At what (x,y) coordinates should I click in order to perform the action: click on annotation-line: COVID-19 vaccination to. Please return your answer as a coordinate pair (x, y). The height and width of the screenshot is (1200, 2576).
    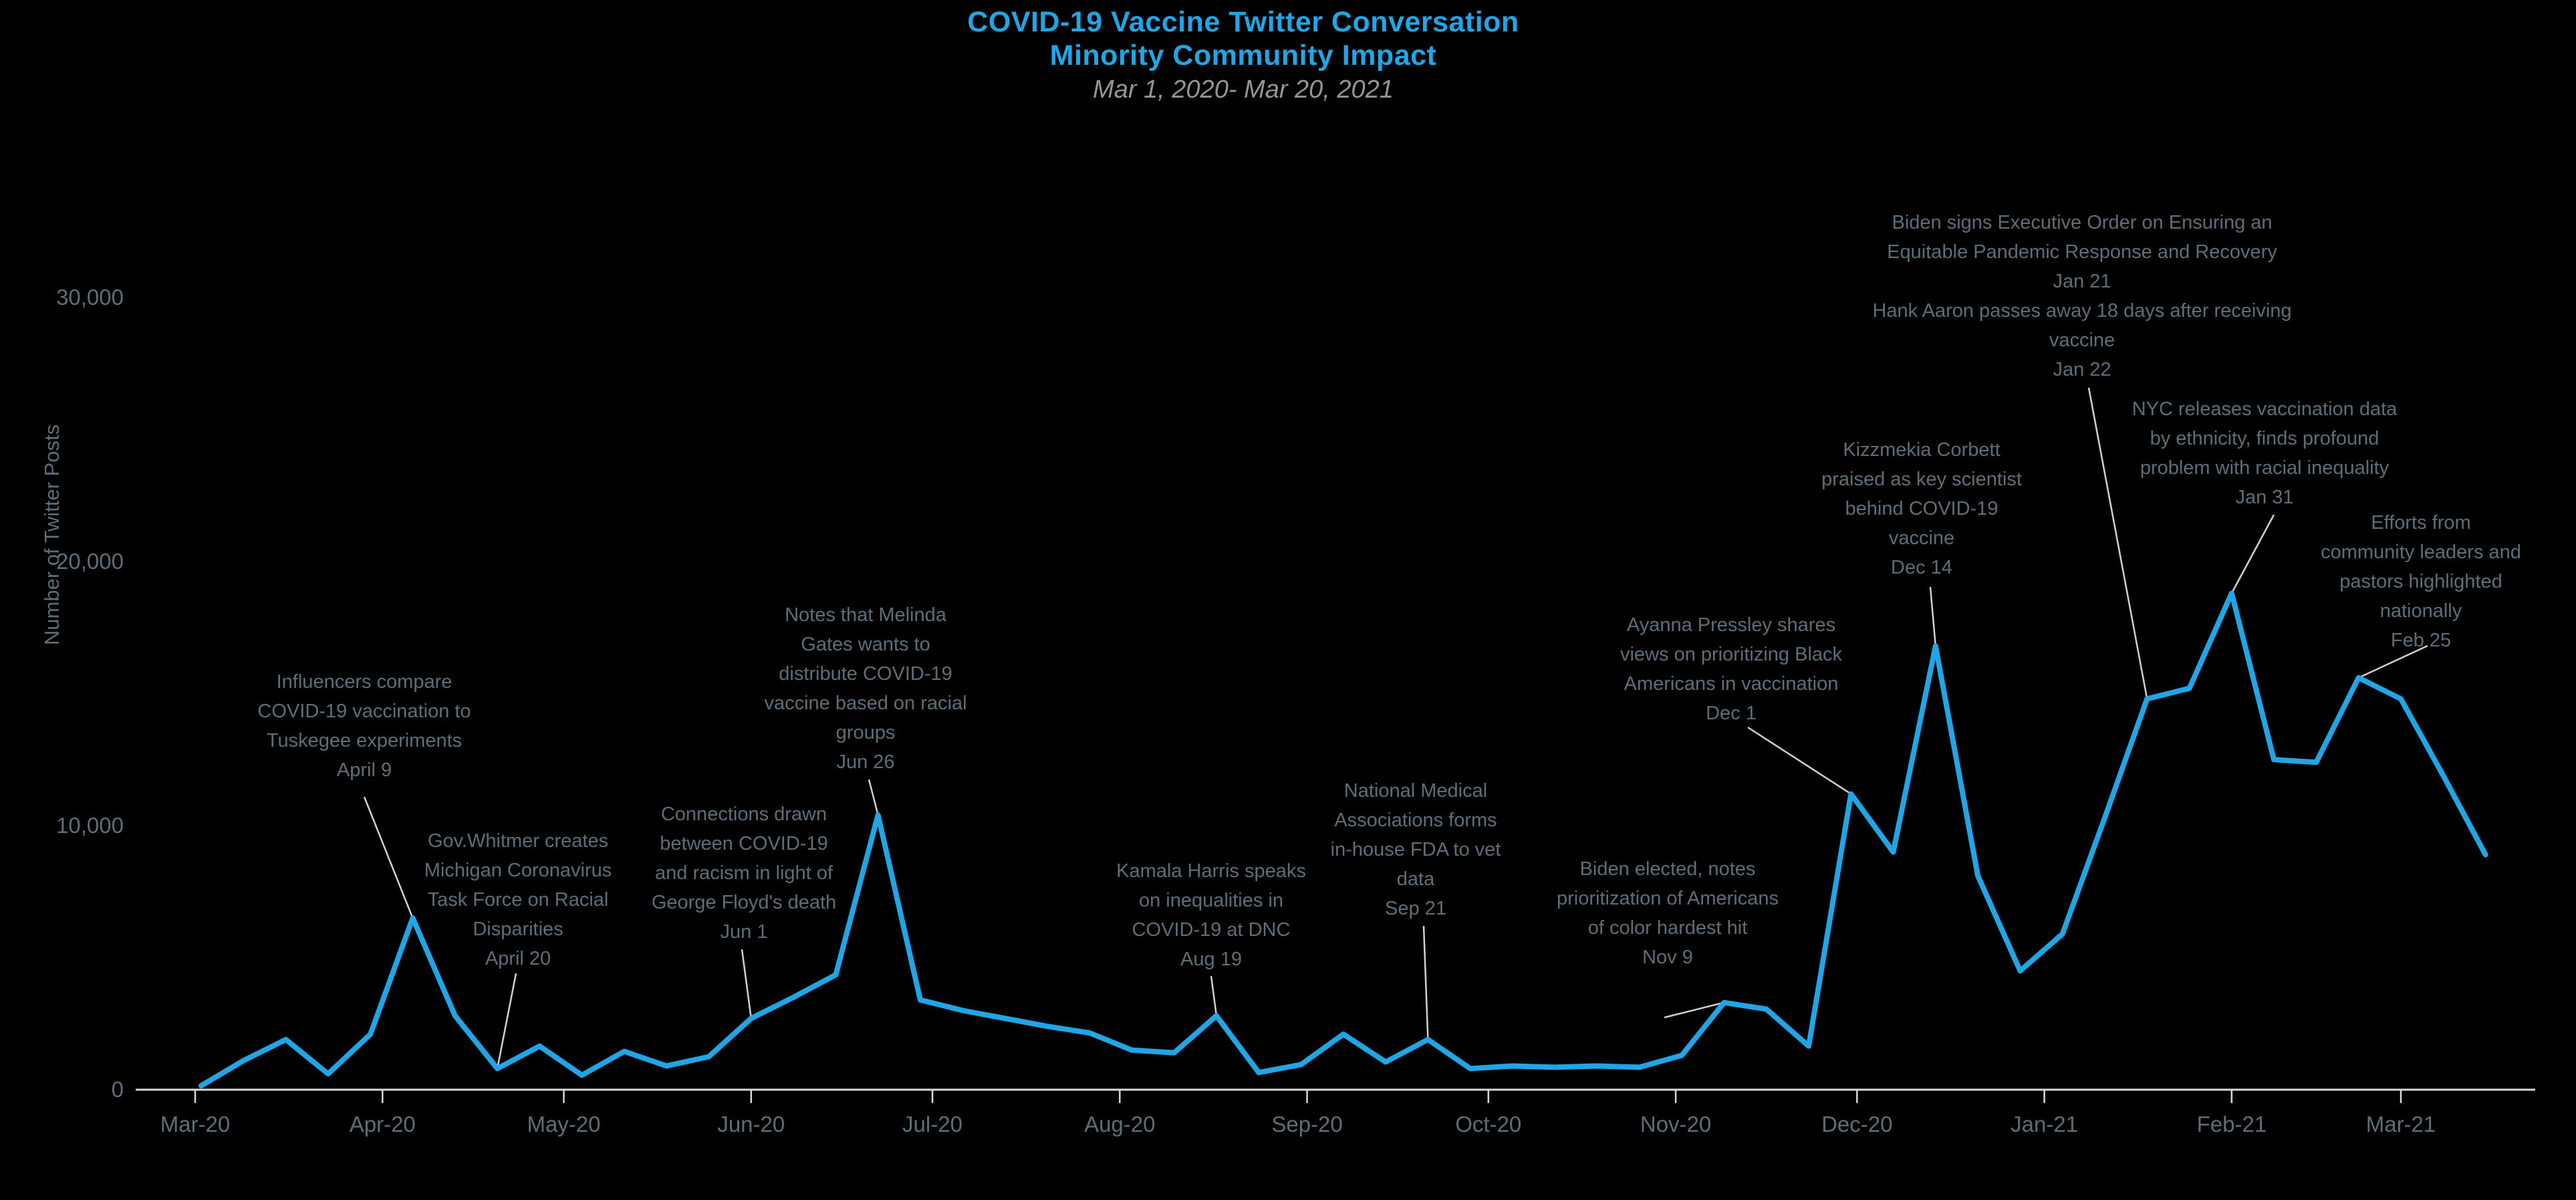
    Looking at the image, I should click on (364, 711).